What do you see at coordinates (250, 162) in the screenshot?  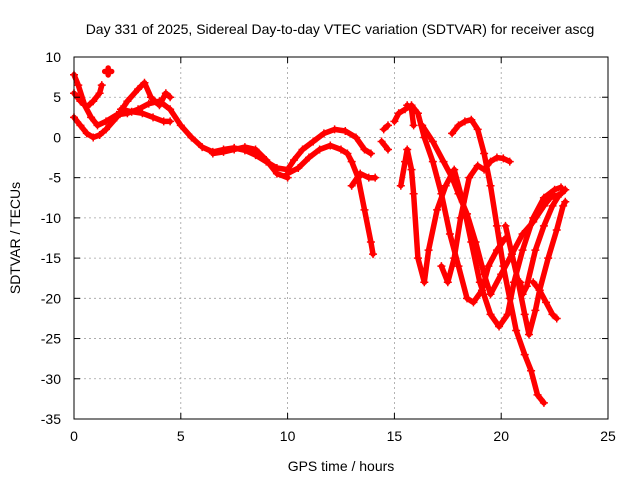 I see `series-track-f` at bounding box center [250, 162].